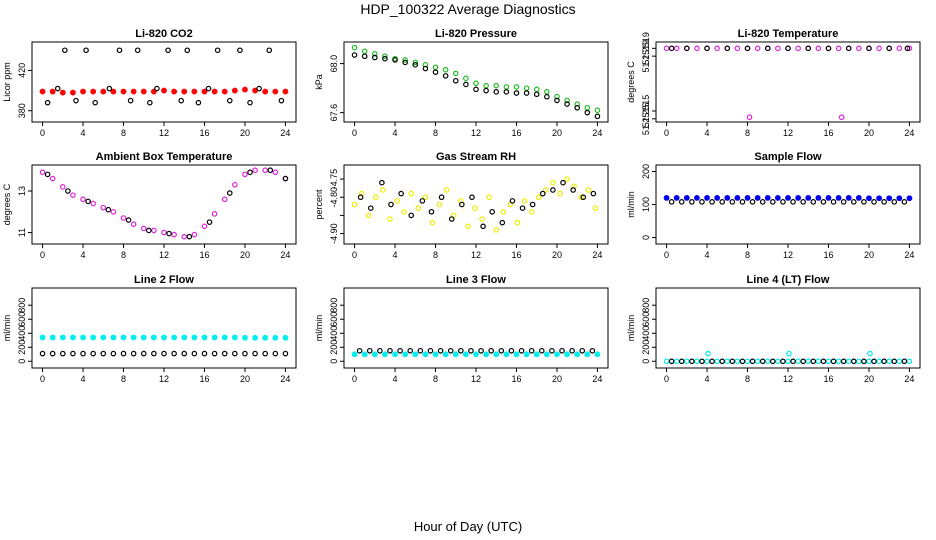  What do you see at coordinates (334, 319) in the screenshot?
I see `y-tick-label: 600` at bounding box center [334, 319].